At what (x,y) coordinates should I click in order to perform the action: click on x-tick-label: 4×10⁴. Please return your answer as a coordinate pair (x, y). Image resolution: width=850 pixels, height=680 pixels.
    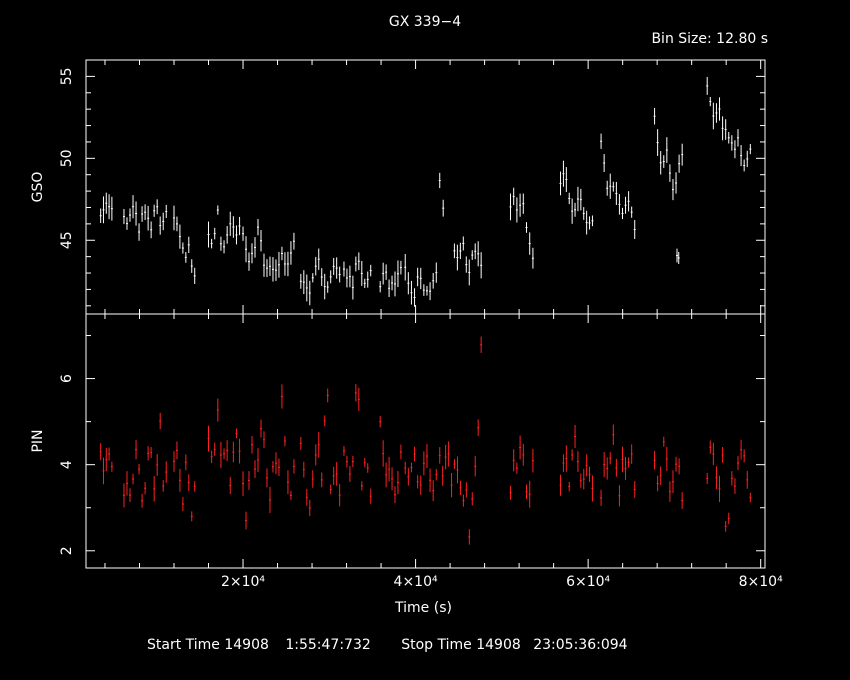
    Looking at the image, I should click on (416, 582).